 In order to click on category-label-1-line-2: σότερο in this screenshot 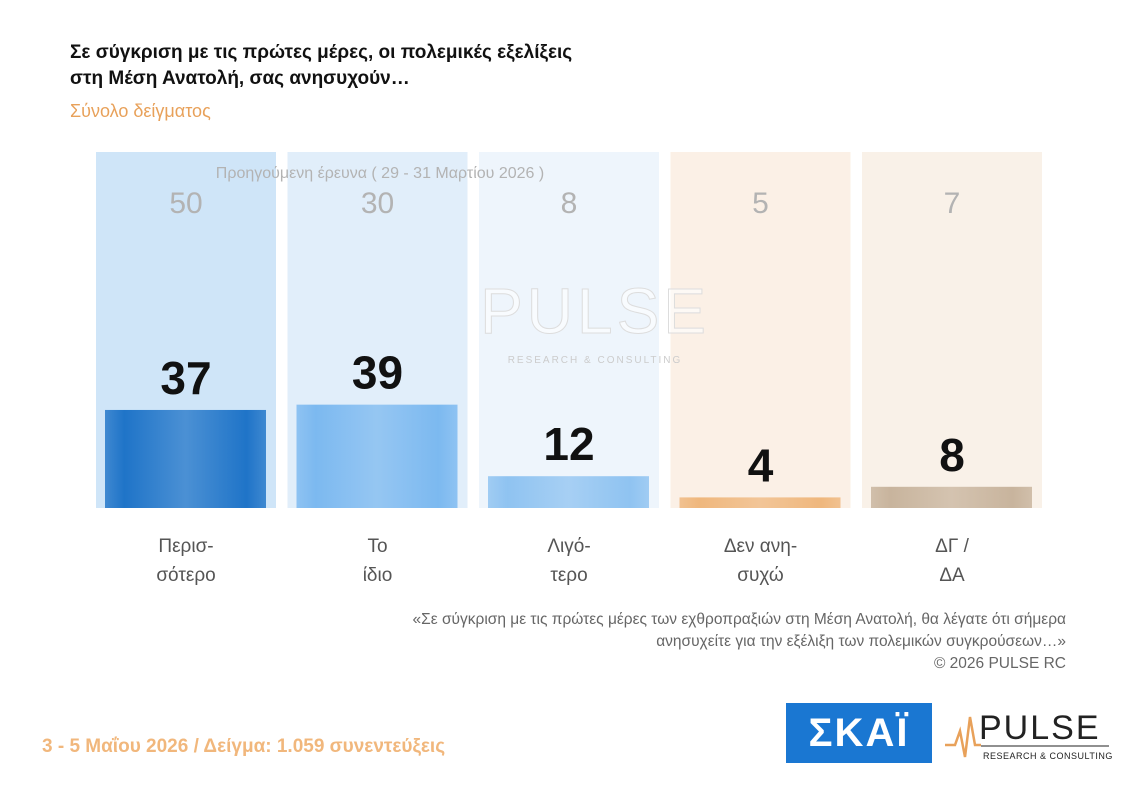, I will do `click(185, 575)`.